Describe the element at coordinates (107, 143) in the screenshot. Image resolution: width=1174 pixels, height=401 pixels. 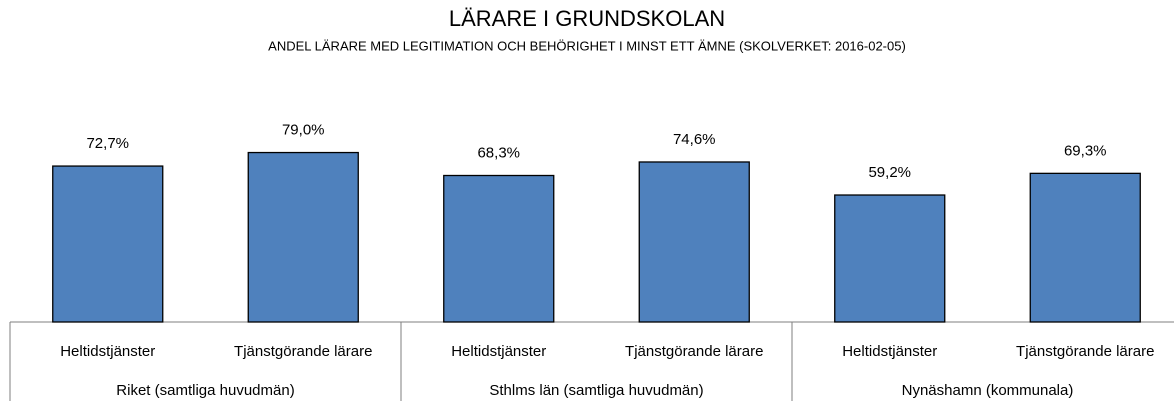
I see `data-label: 72,7%` at that location.